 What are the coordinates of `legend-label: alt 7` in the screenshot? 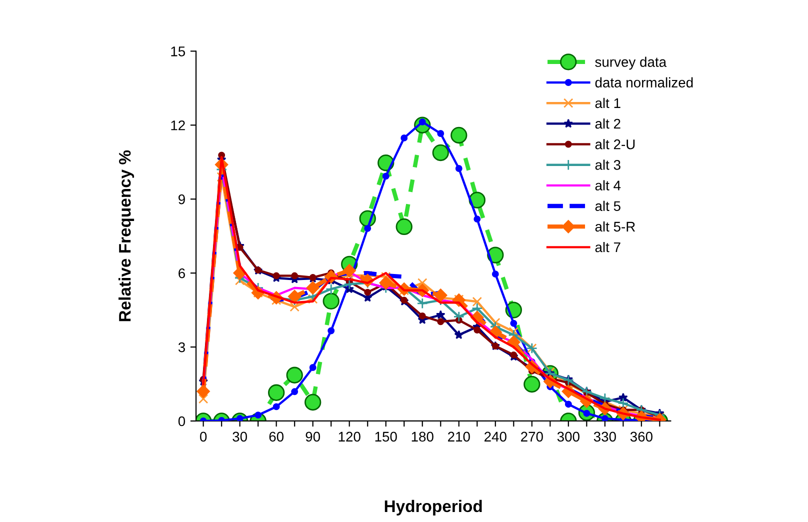 It's located at (607, 247).